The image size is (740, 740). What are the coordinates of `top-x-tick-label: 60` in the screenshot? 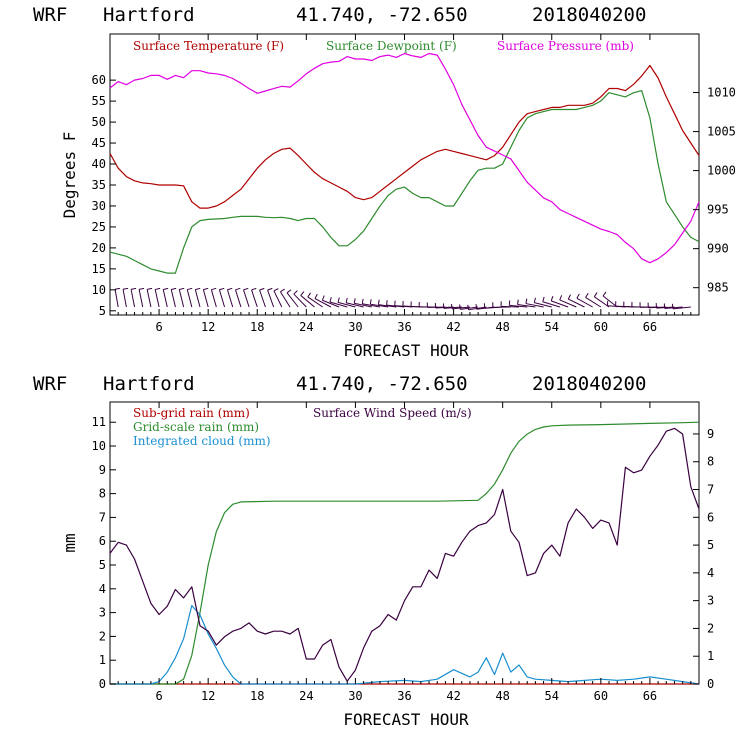 It's located at (601, 327).